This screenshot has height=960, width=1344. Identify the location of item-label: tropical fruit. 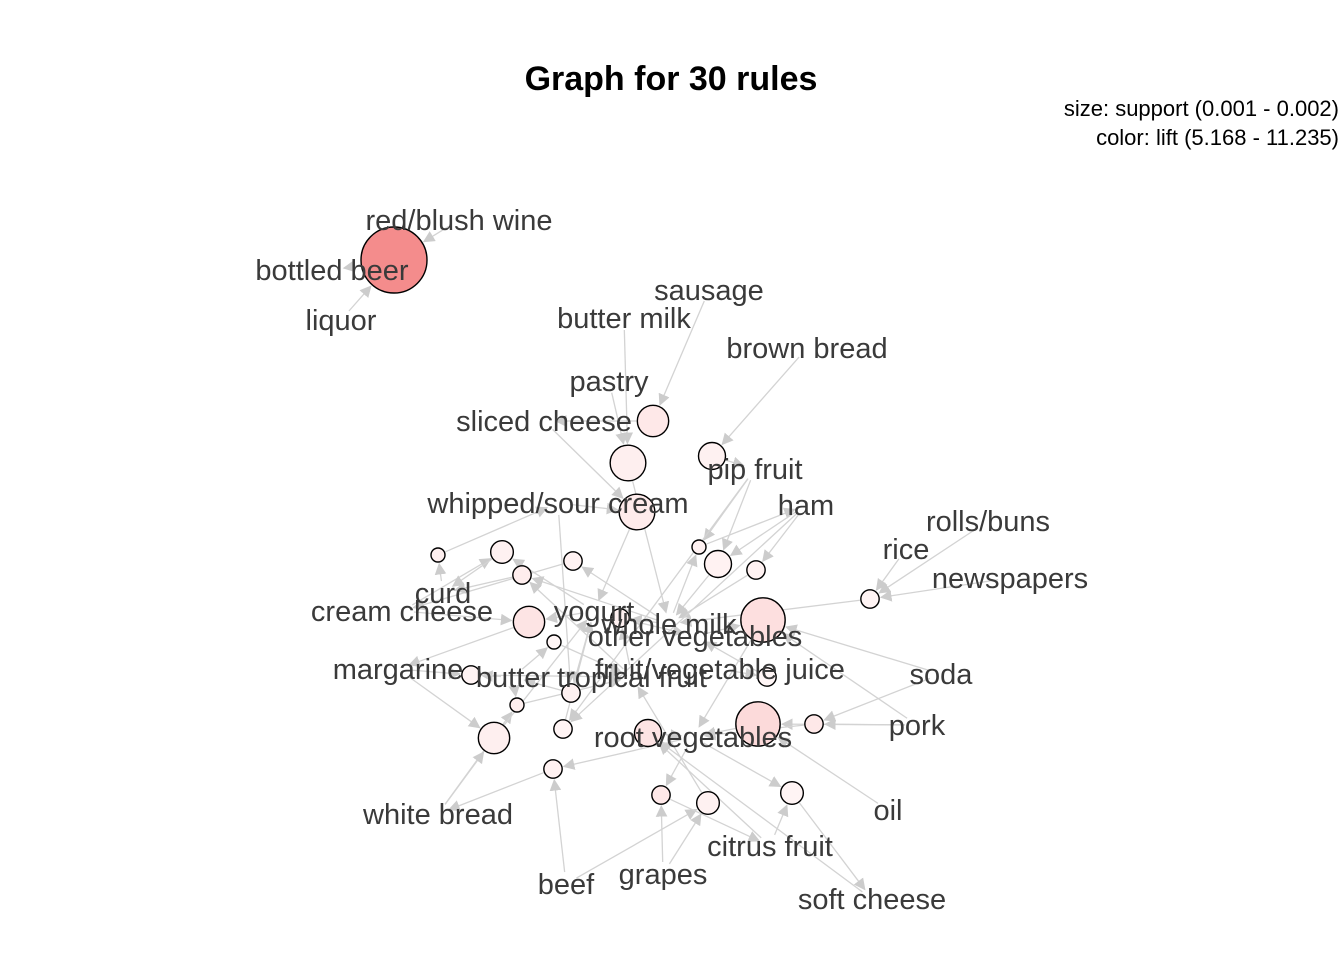
(632, 678).